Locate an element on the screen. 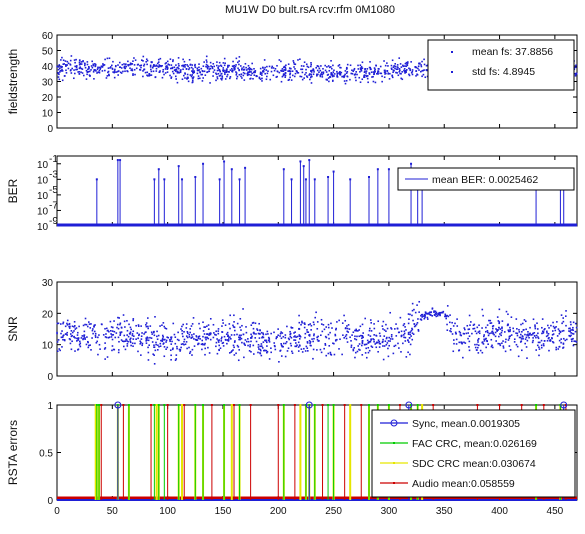 Image resolution: width=585 pixels, height=534 pixels. crc-marker is located at coordinates (422, 405).